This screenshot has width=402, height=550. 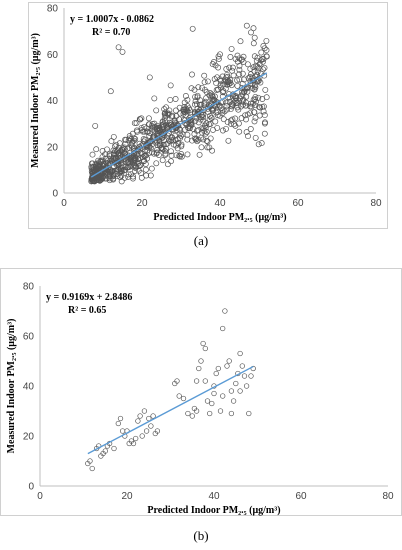 What do you see at coordinates (201, 535) in the screenshot?
I see `caption-b: (b)` at bounding box center [201, 535].